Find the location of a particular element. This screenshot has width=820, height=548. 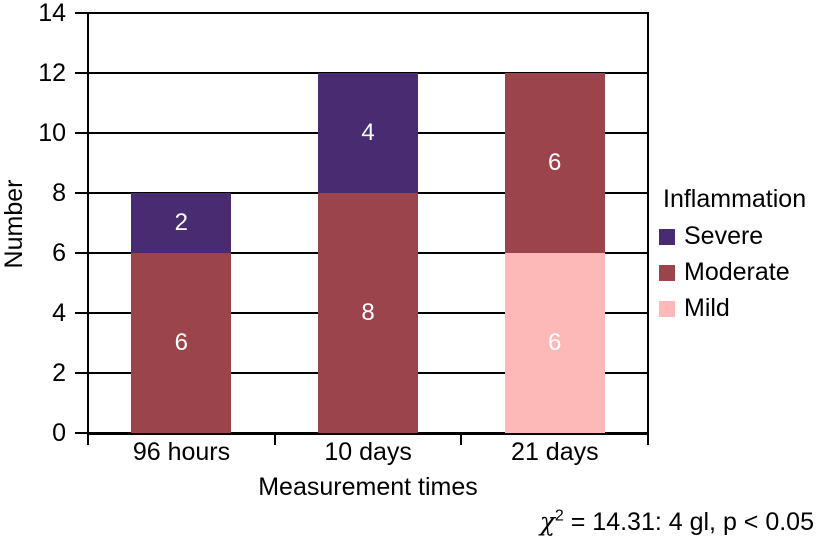

y-tick-label: 4 is located at coordinates (59, 313).